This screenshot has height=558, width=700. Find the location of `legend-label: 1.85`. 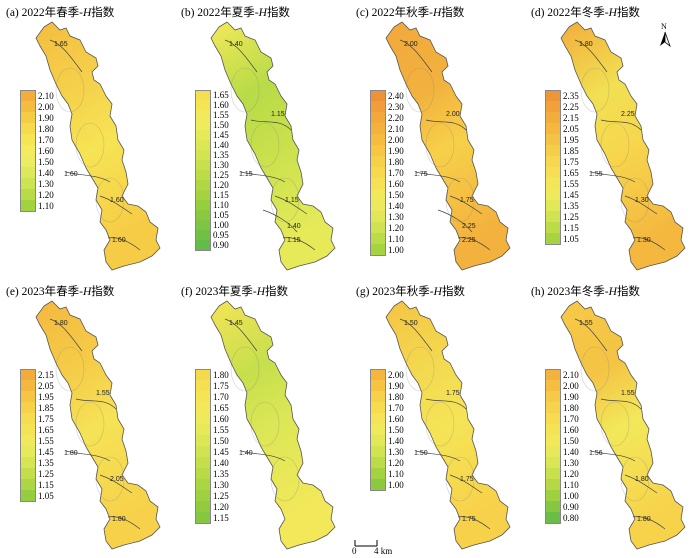

legend-label: 1.85 is located at coordinates (571, 150).